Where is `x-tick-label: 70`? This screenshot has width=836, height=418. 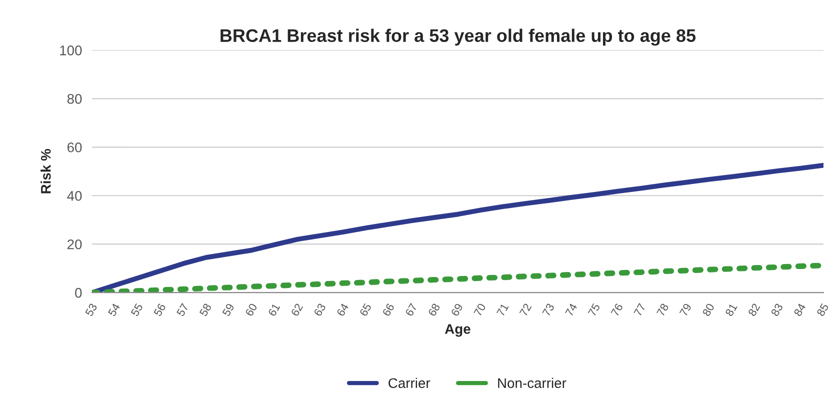 x-tick-label: 70 is located at coordinates (480, 309).